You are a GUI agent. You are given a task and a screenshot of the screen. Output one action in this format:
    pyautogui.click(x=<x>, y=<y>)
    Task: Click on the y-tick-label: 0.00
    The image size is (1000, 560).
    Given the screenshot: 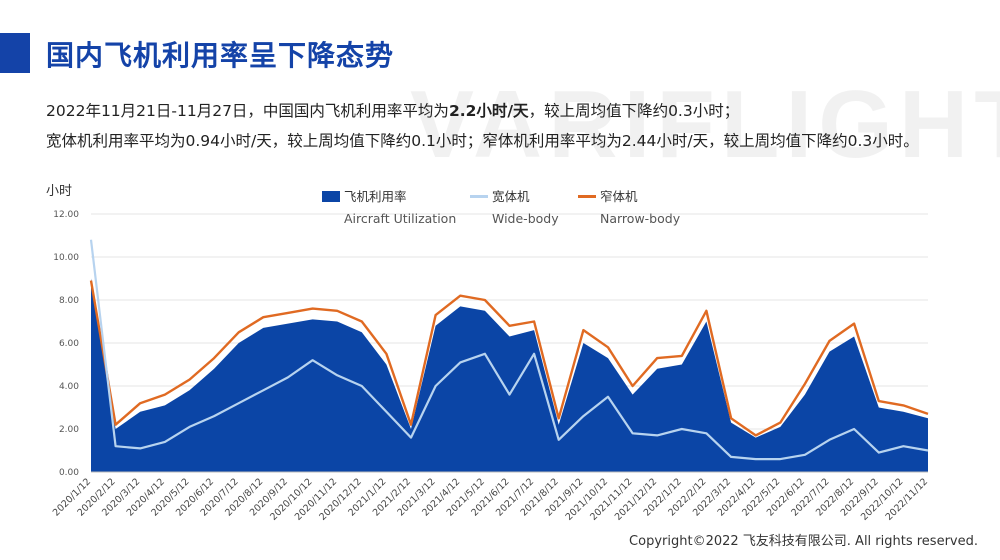 What is the action you would take?
    pyautogui.click(x=69, y=473)
    